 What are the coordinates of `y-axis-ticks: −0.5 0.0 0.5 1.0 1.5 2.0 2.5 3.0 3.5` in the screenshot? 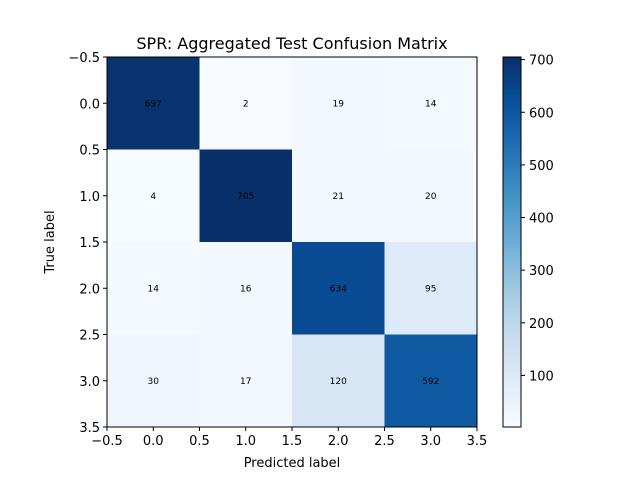 It's located at (87, 243).